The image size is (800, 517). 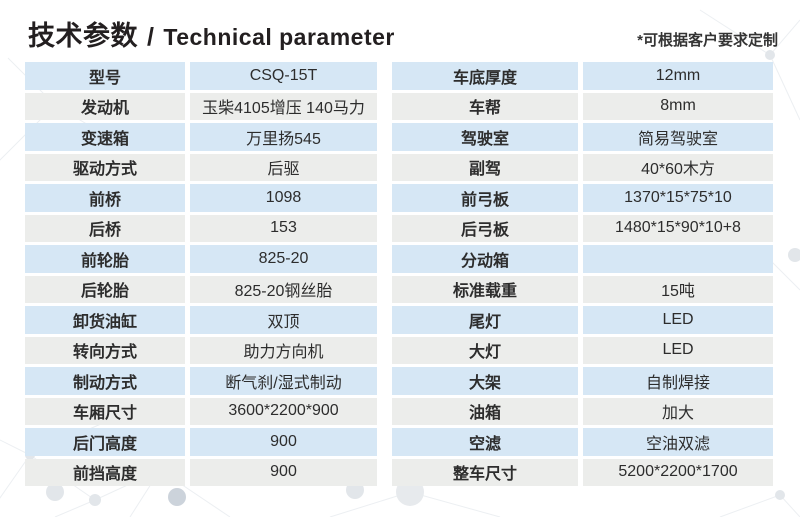 I want to click on spec-value-cell: CSQ-15T, so click(x=283, y=76).